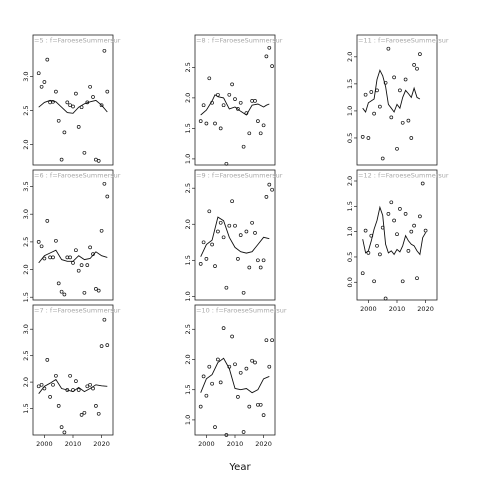  I want to click on strip-label: =10 : f=FaroeseSummersur, so click(241, 311).